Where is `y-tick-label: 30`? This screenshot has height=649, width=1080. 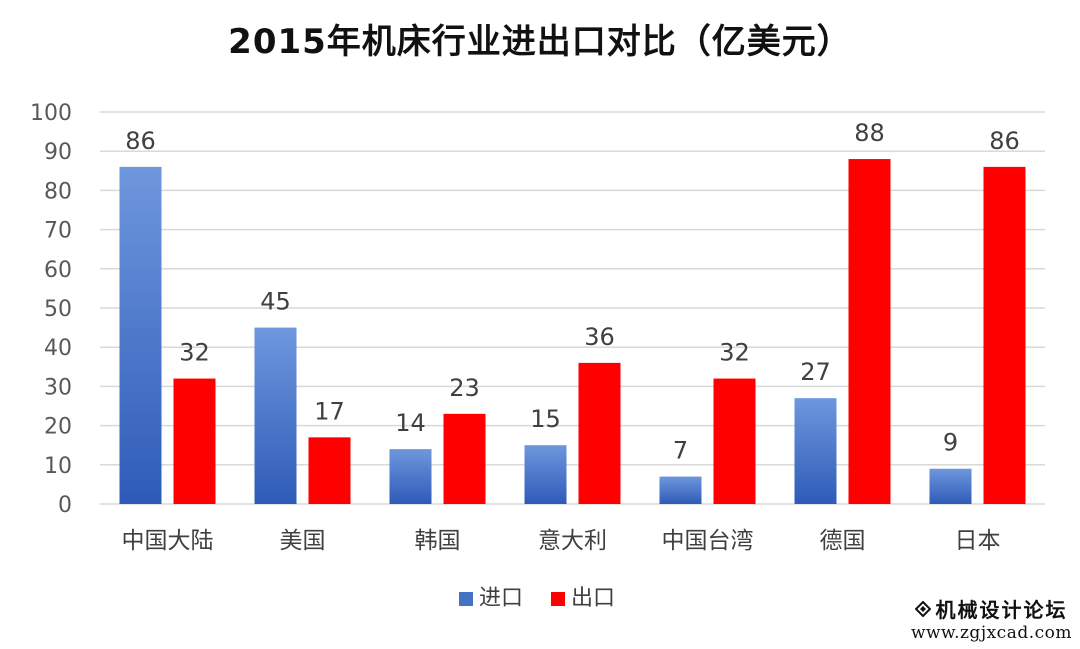
y-tick-label: 30 is located at coordinates (58, 387).